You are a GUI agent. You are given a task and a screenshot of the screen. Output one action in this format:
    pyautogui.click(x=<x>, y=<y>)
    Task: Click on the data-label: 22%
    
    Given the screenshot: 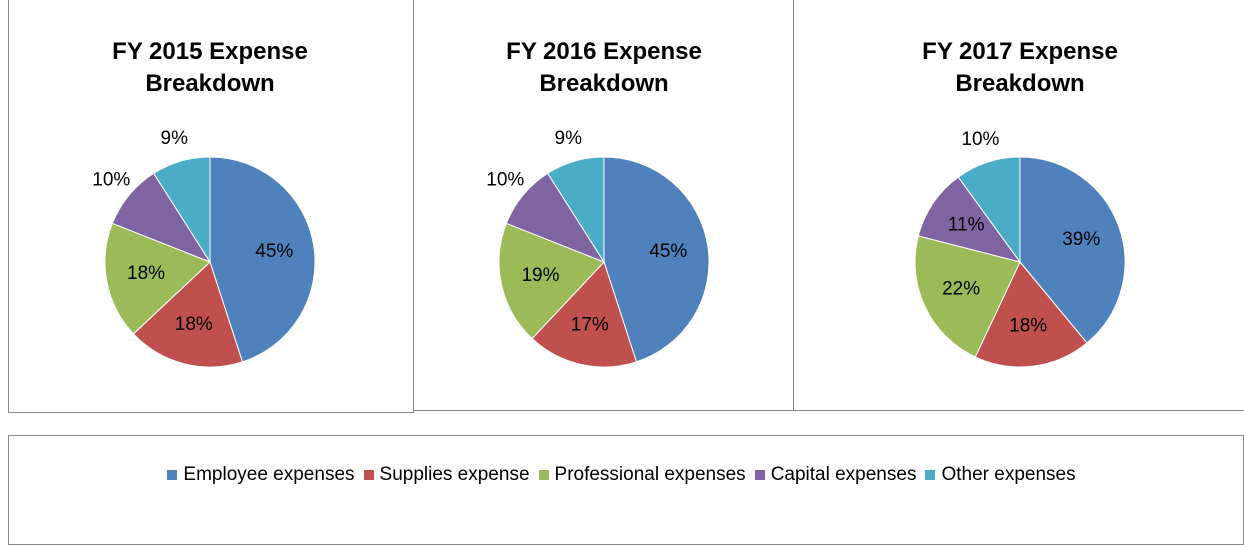 What is the action you would take?
    pyautogui.click(x=961, y=289)
    